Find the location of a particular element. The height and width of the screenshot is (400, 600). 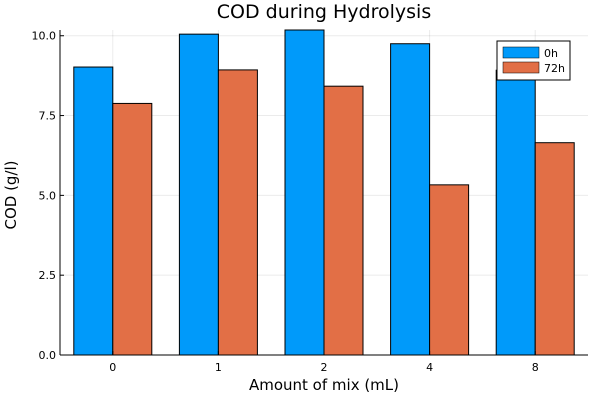

y-tick-label: 0.0 is located at coordinates (48, 355).